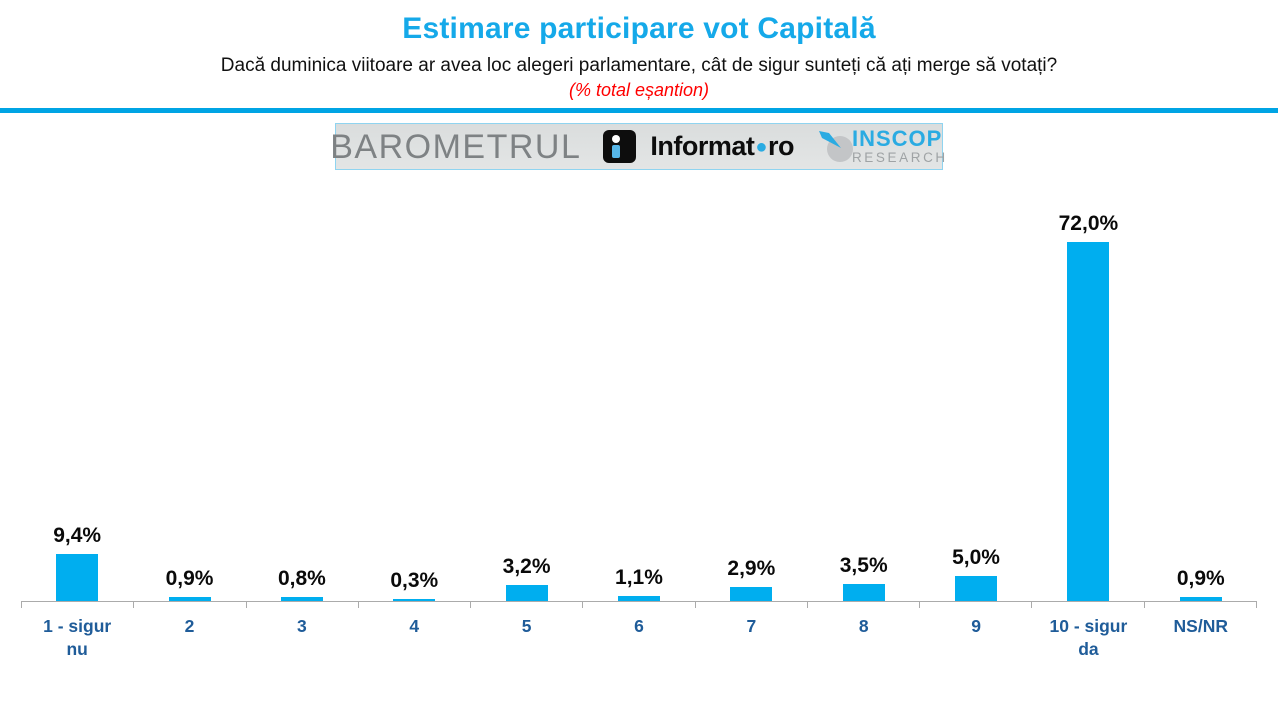  What do you see at coordinates (639, 90) in the screenshot?
I see `sample-note: (% total eșantion)` at bounding box center [639, 90].